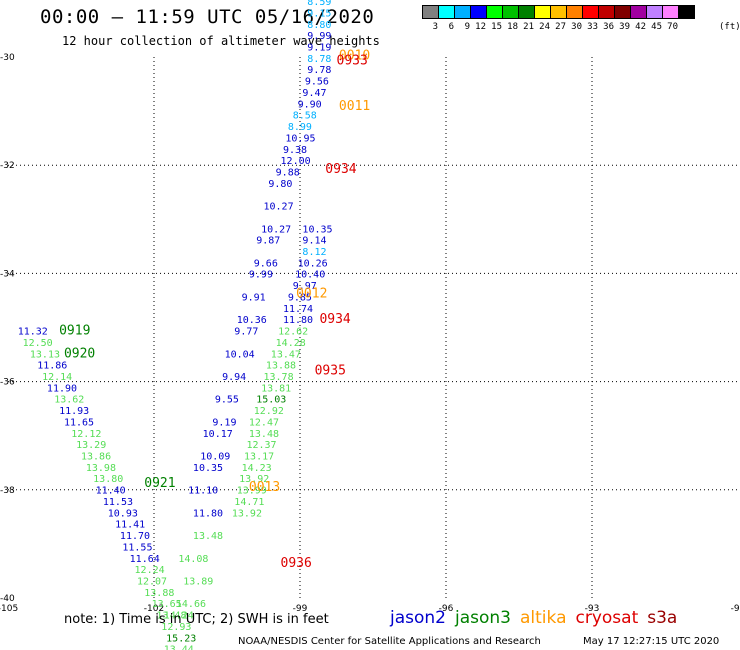 This screenshot has width=740, height=650. I want to click on pass-time-label: 0010, so click(354, 56).